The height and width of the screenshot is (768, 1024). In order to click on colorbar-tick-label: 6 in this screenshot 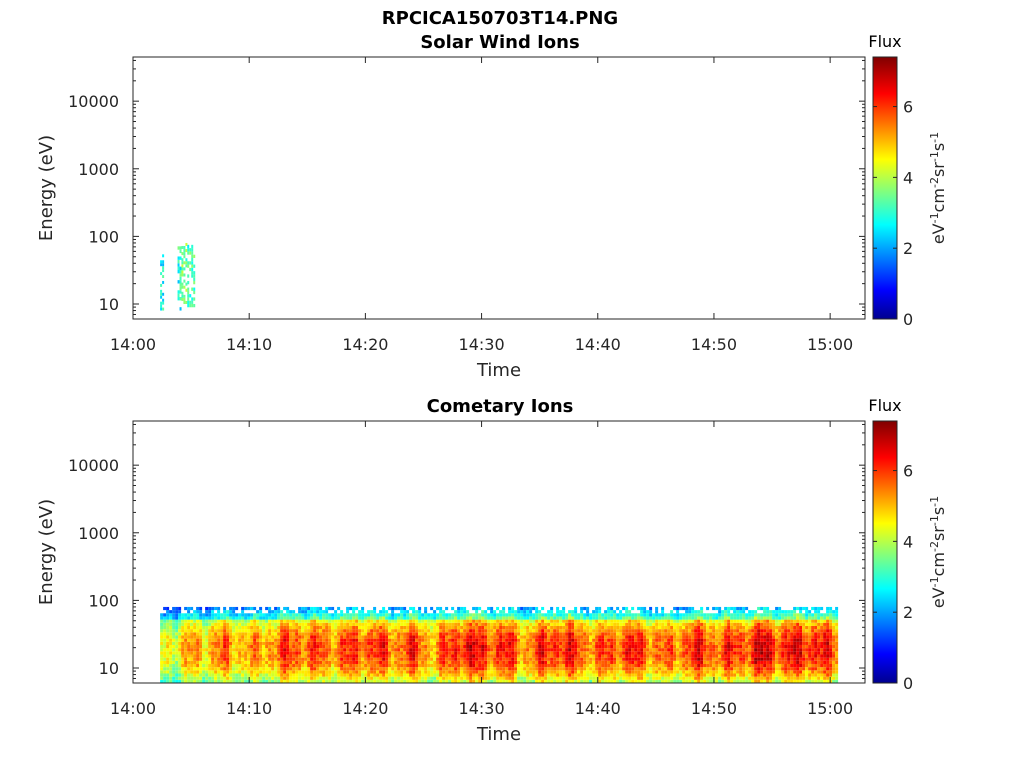, I will do `click(908, 107)`.